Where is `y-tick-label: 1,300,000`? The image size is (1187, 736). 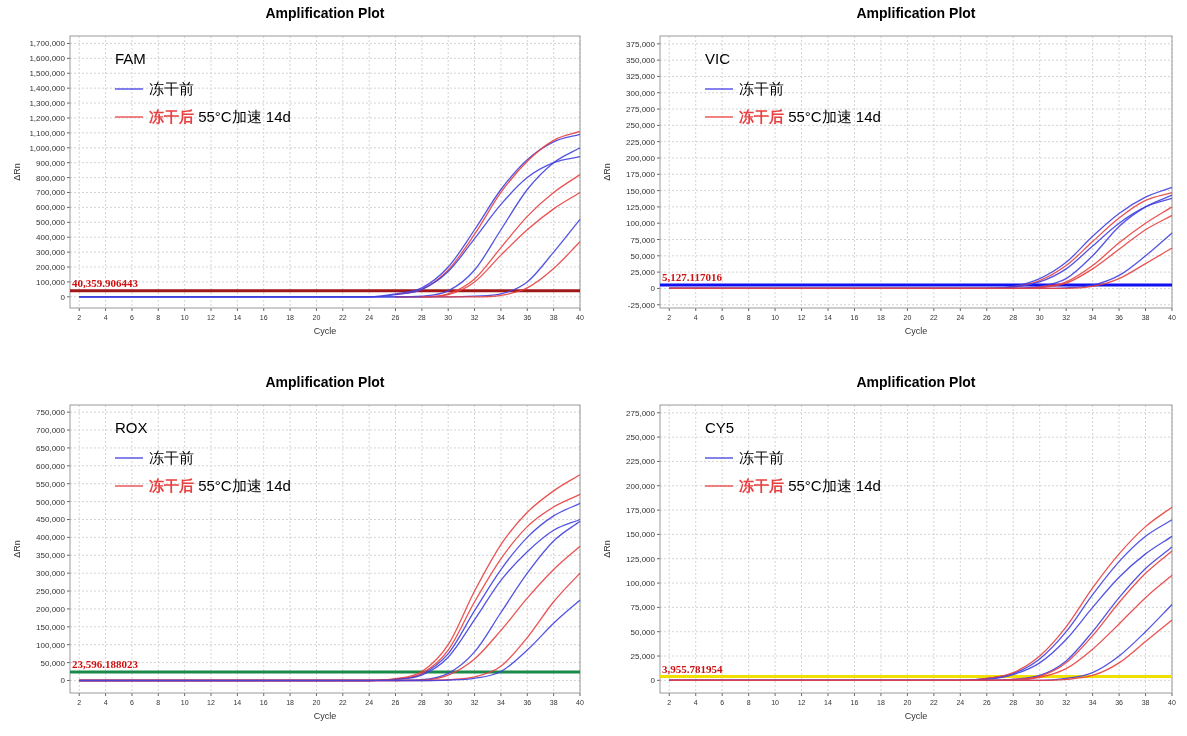 y-tick-label: 1,300,000 is located at coordinates (47, 104).